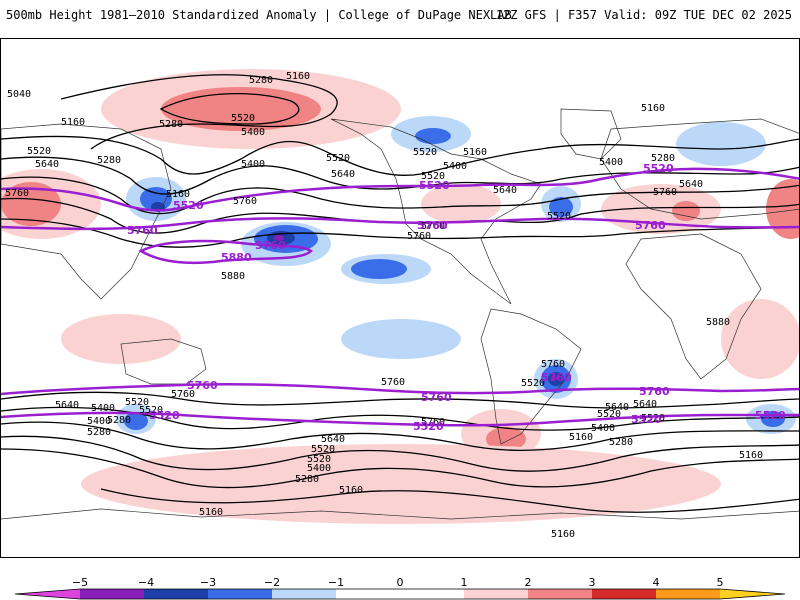 This screenshot has width=800, height=600. I want to click on colorbar-tick-label: −2, so click(272, 582).